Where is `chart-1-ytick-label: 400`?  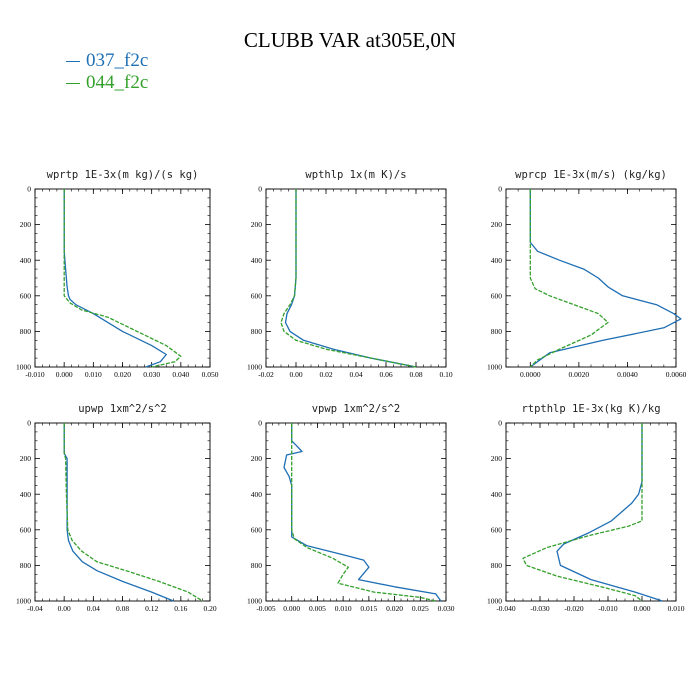
chart-1-ytick-label: 400 is located at coordinates (257, 260).